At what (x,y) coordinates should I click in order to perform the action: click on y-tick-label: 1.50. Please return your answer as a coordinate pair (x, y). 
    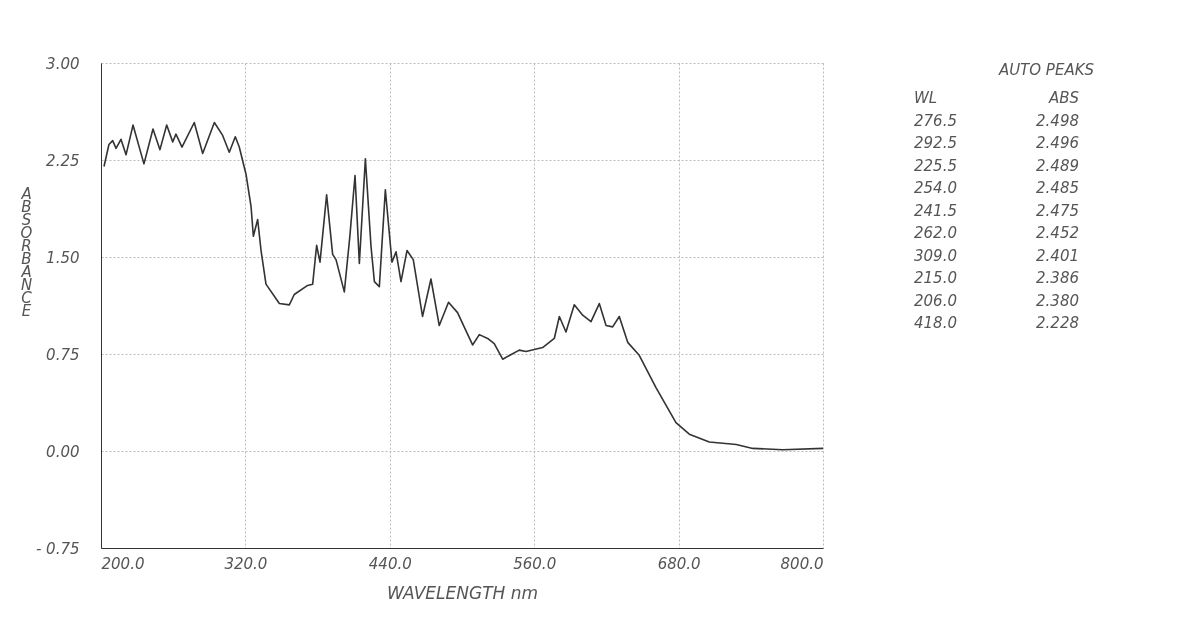
    Looking at the image, I should click on (63, 257).